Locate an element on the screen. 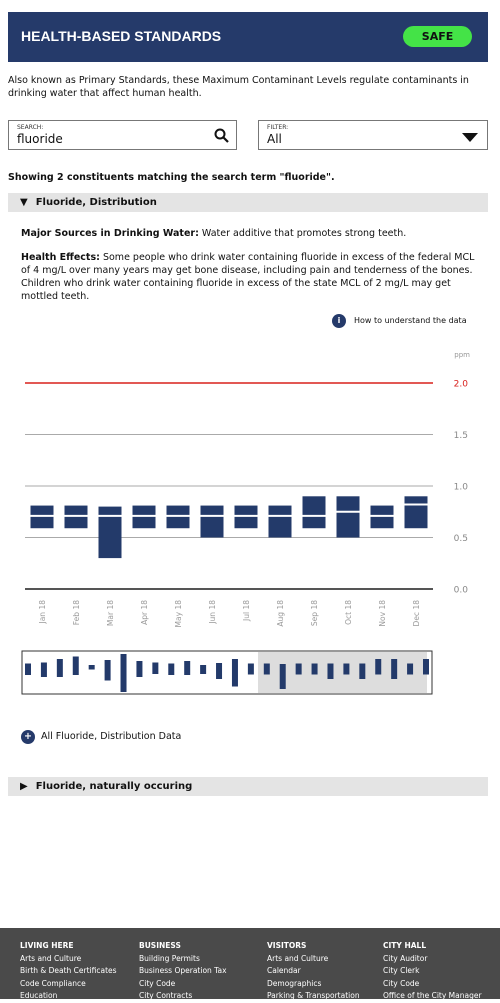 Image resolution: width=500 pixels, height=1003 pixels. search-value: fluoride is located at coordinates (40, 139).